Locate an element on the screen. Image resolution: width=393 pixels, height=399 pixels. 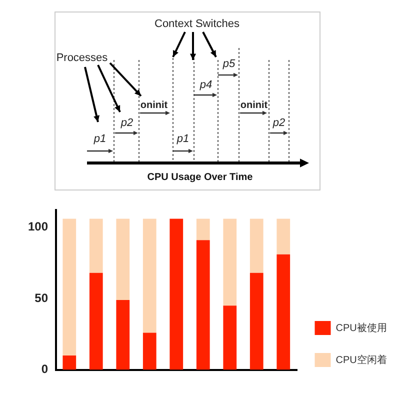
legend-label: CPU空闲着 is located at coordinates (361, 360).